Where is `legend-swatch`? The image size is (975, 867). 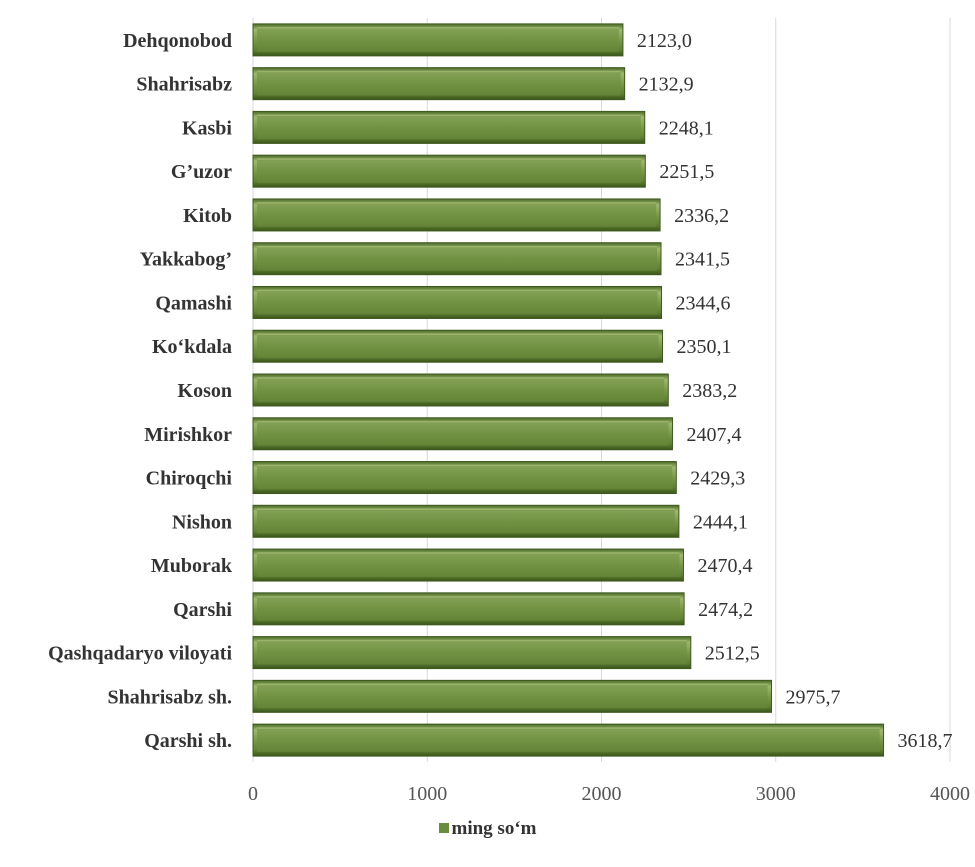
legend-swatch is located at coordinates (443, 828).